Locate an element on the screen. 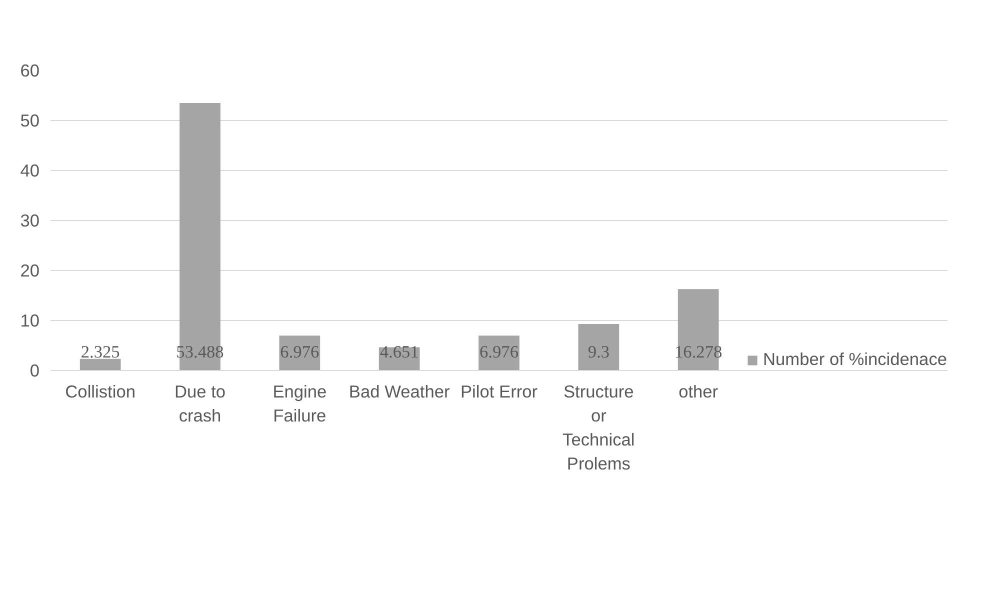 The image size is (988, 593). y-tick-label: 60 is located at coordinates (30, 70).